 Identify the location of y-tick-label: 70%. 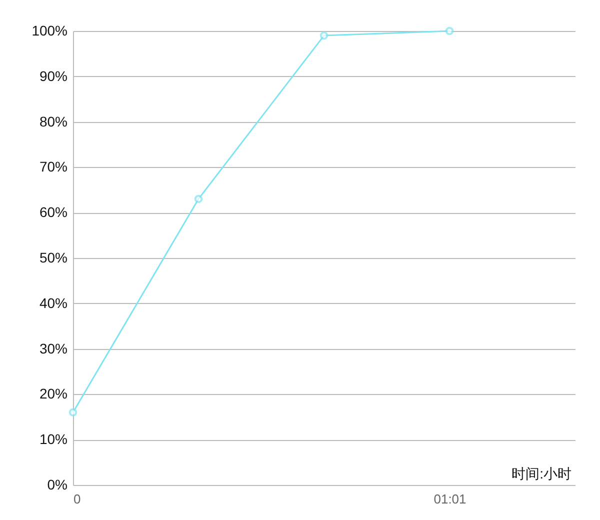
(53, 166).